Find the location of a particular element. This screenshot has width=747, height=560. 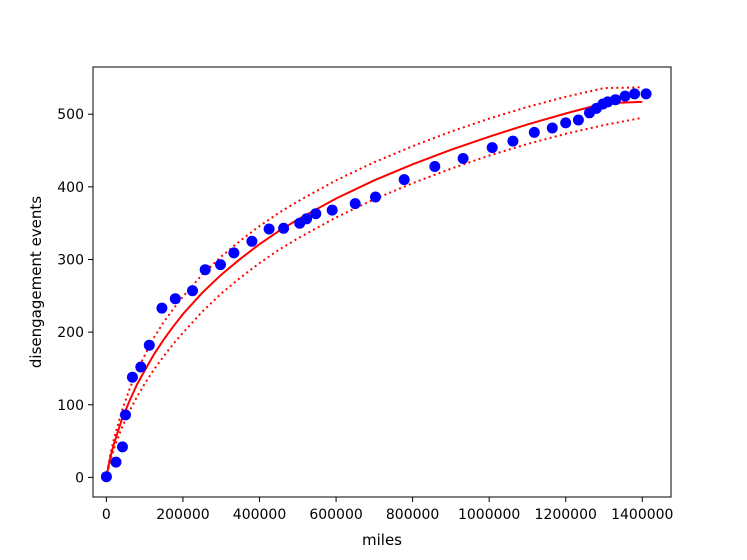

y-tick-label: 400 is located at coordinates (70, 188).